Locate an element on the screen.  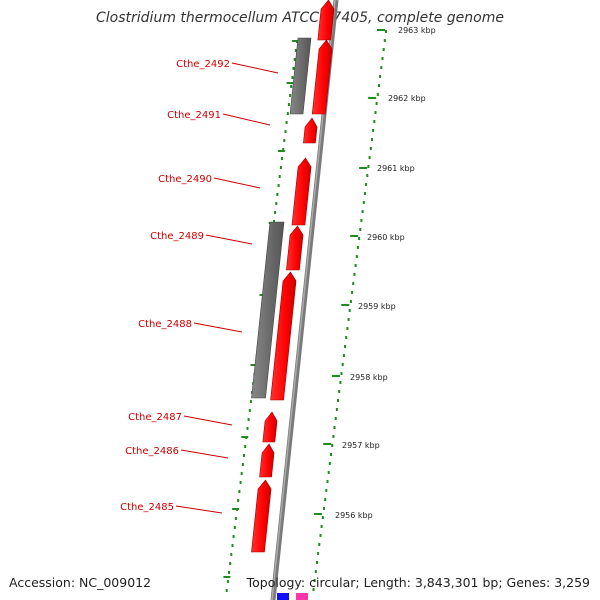
scale-label: 2962 kbp is located at coordinates (407, 98).